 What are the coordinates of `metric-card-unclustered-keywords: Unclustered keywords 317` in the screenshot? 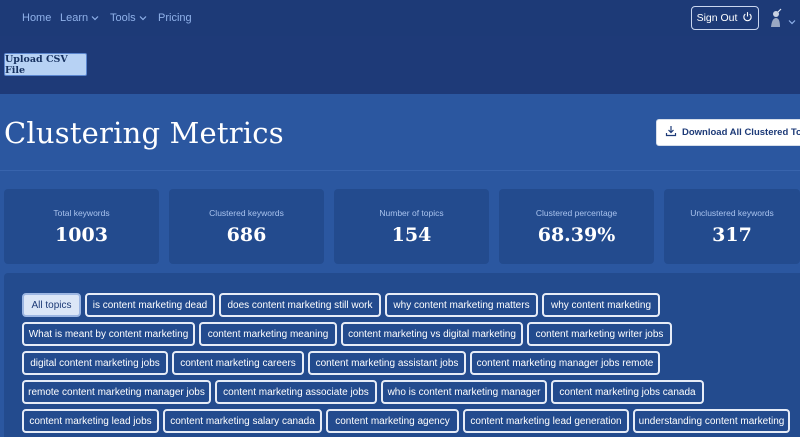 It's located at (732, 226).